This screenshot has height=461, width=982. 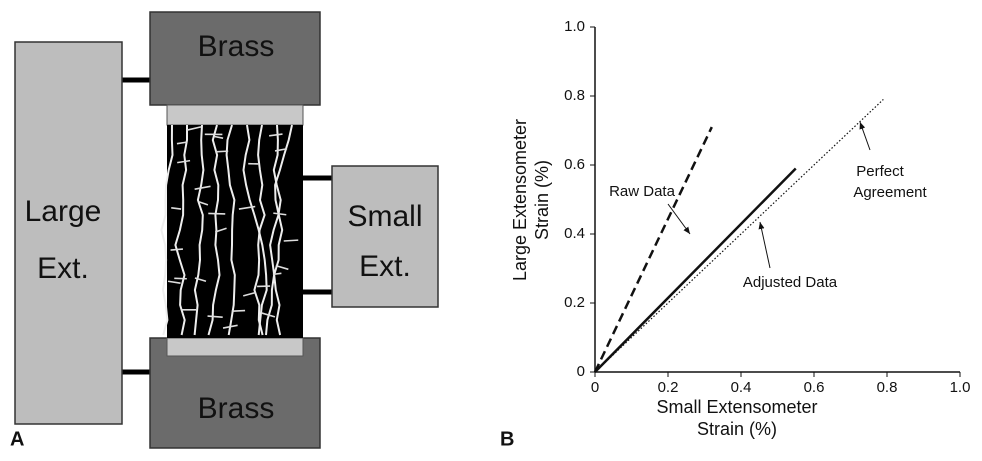 What do you see at coordinates (385, 236) in the screenshot?
I see `small-extensometer` at bounding box center [385, 236].